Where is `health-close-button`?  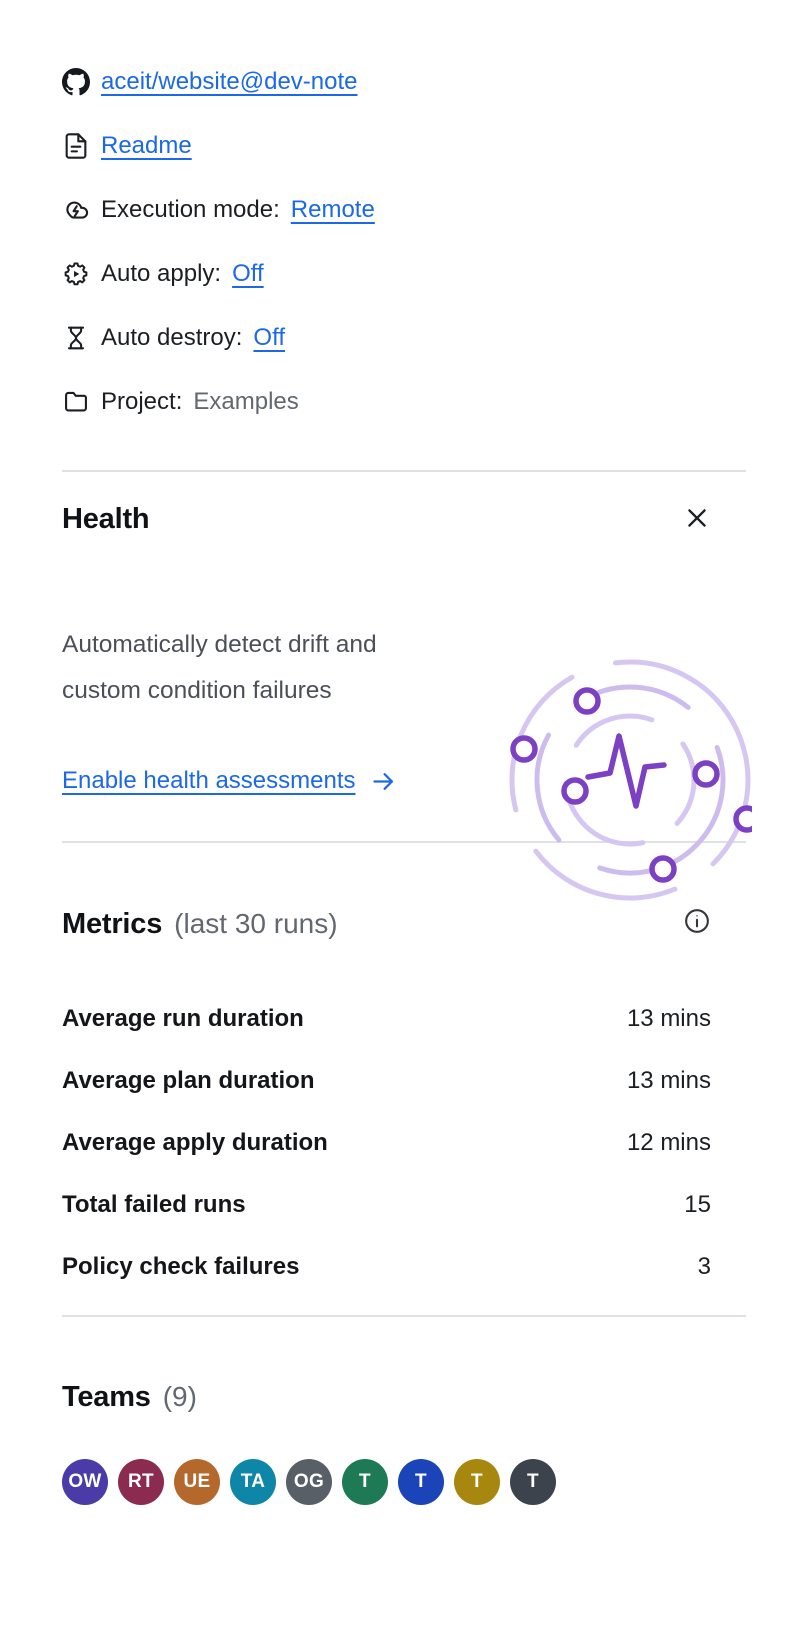 health-close-button is located at coordinates (697, 518).